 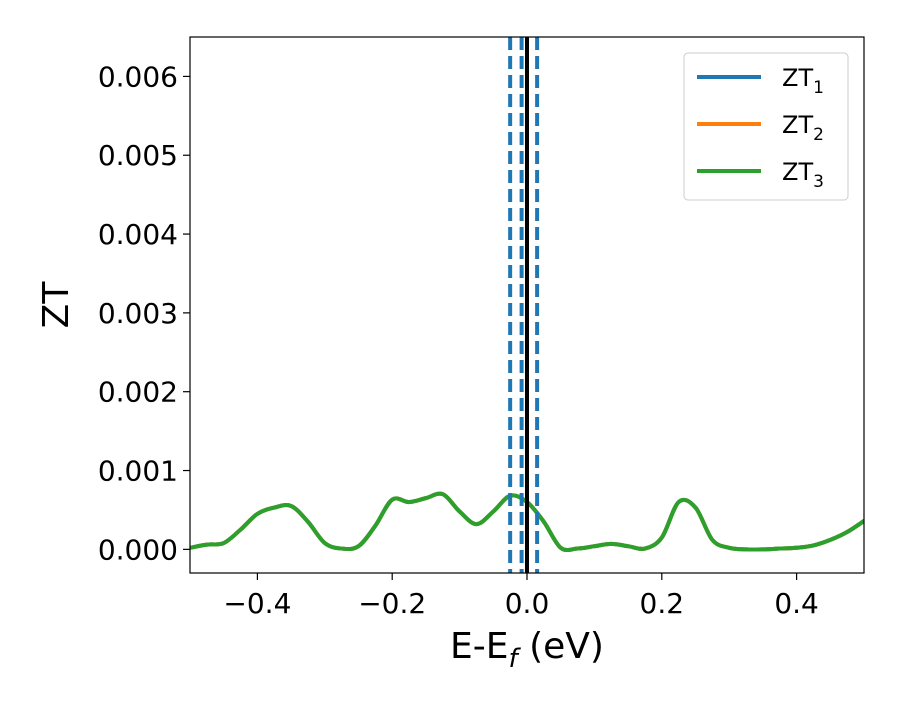 What do you see at coordinates (479, 646) in the screenshot?
I see `x-axis-title-main: E-E` at bounding box center [479, 646].